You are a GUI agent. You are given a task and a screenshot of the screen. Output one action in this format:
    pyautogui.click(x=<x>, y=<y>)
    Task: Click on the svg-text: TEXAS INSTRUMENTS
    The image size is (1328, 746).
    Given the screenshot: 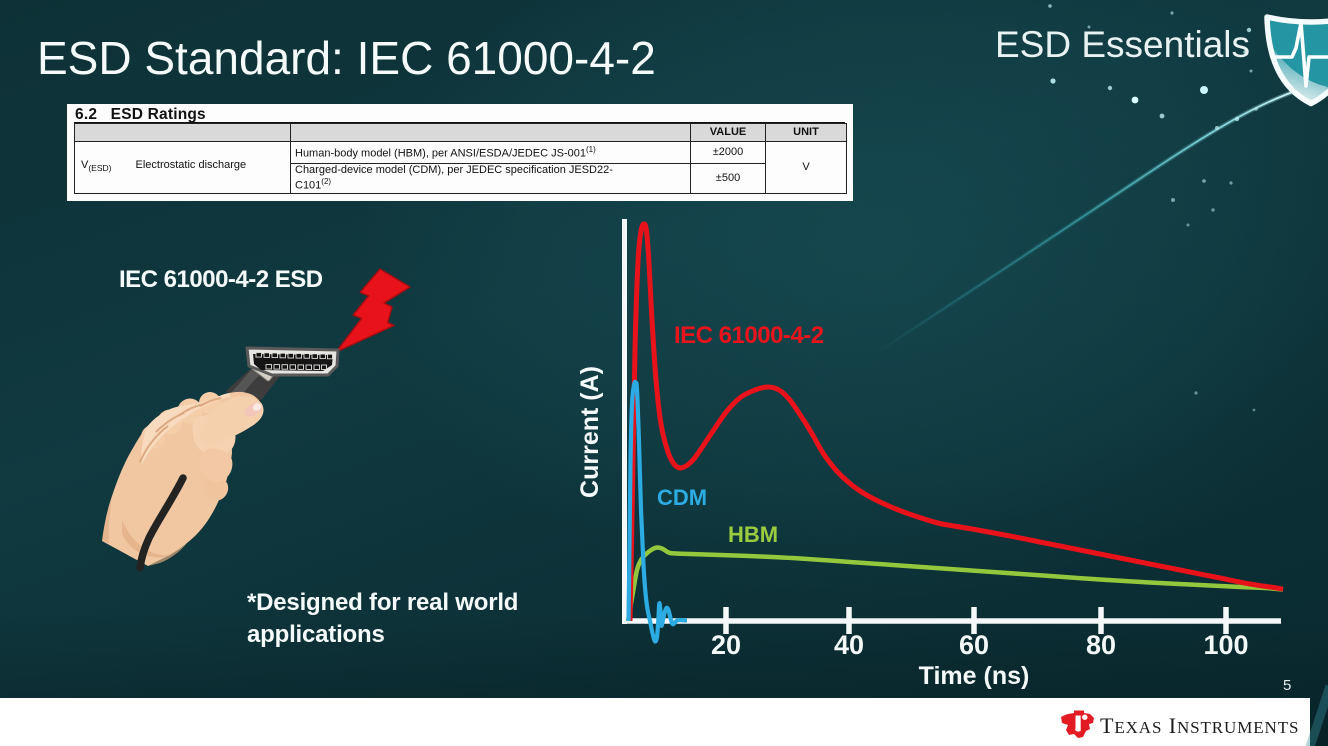 What is the action you would take?
    pyautogui.click(x=1199, y=725)
    